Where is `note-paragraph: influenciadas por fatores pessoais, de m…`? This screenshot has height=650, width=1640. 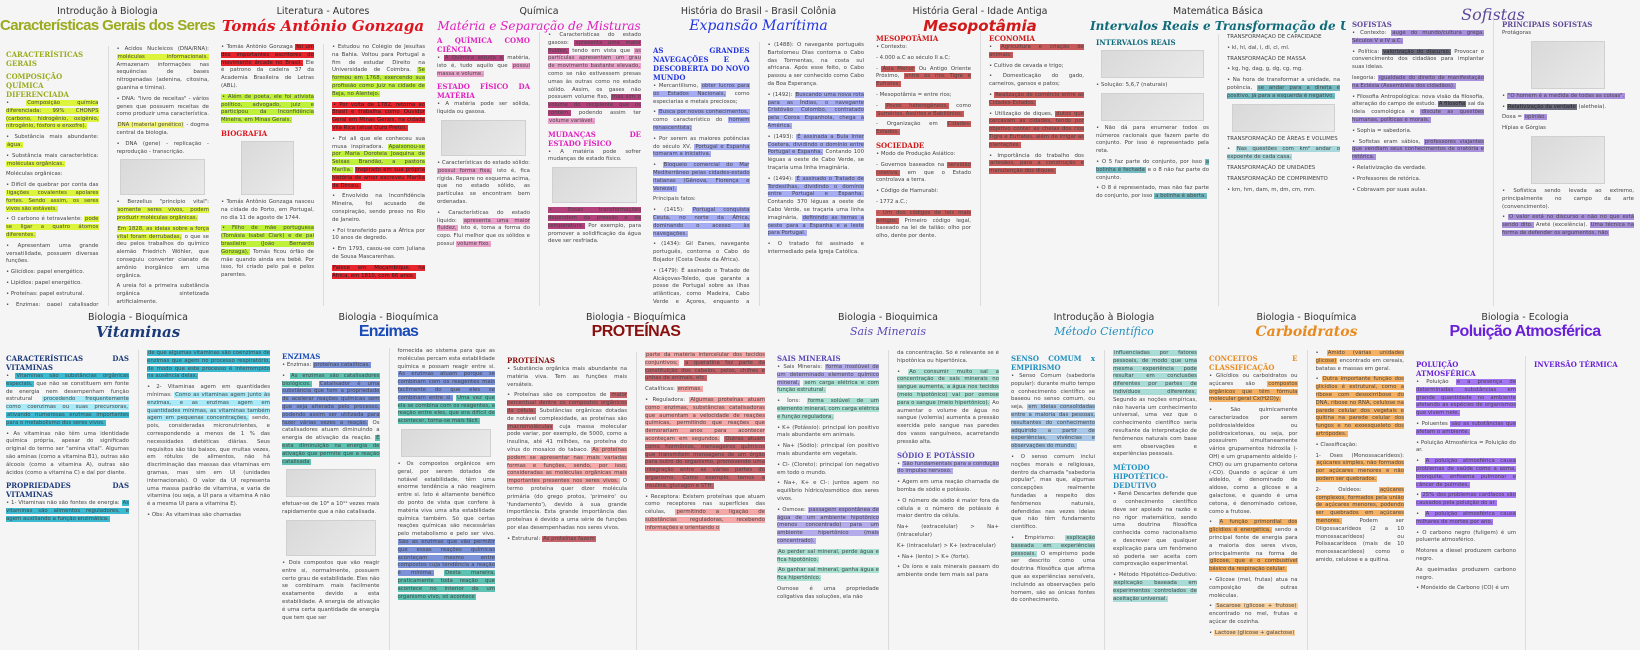 note-paragraph: influenciadas por fatores pessoais, de m… is located at coordinates (1155, 404).